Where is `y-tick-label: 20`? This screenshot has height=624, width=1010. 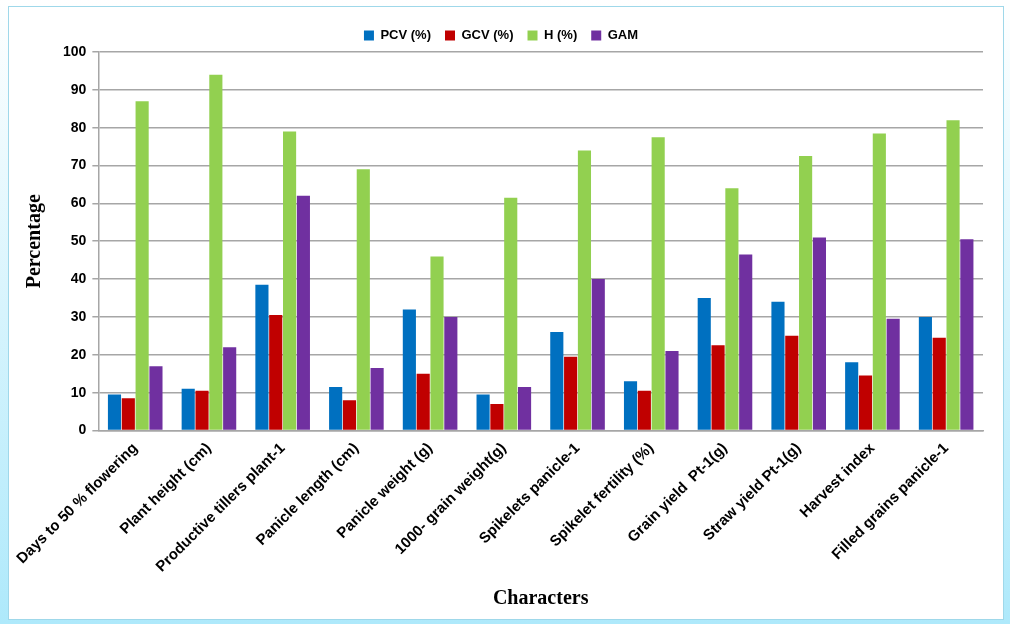 y-tick-label: 20 is located at coordinates (78, 353).